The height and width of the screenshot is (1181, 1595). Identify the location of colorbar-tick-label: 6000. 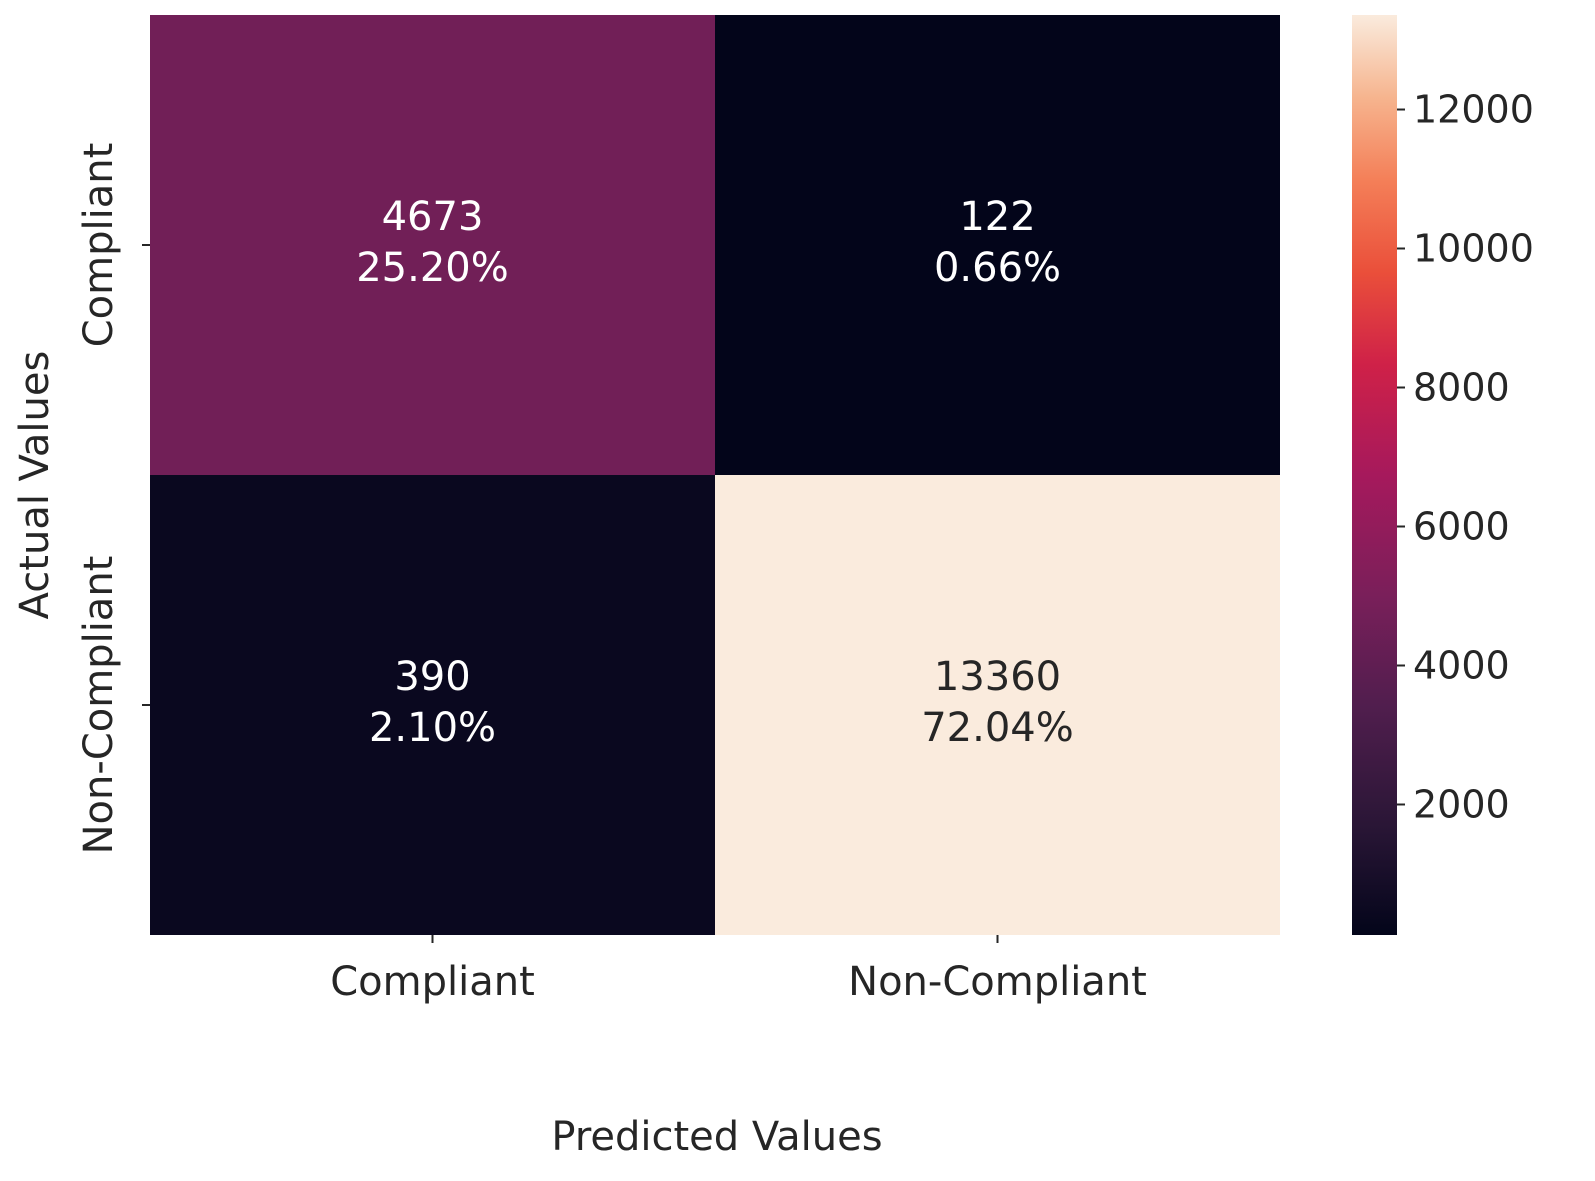
(1461, 526).